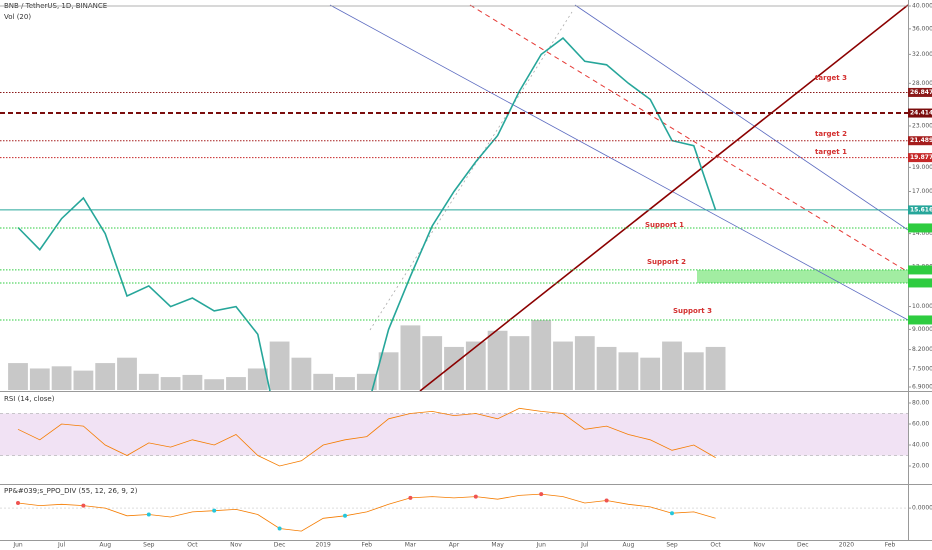  What do you see at coordinates (831, 152) in the screenshot?
I see `annotation: target 1` at bounding box center [831, 152].